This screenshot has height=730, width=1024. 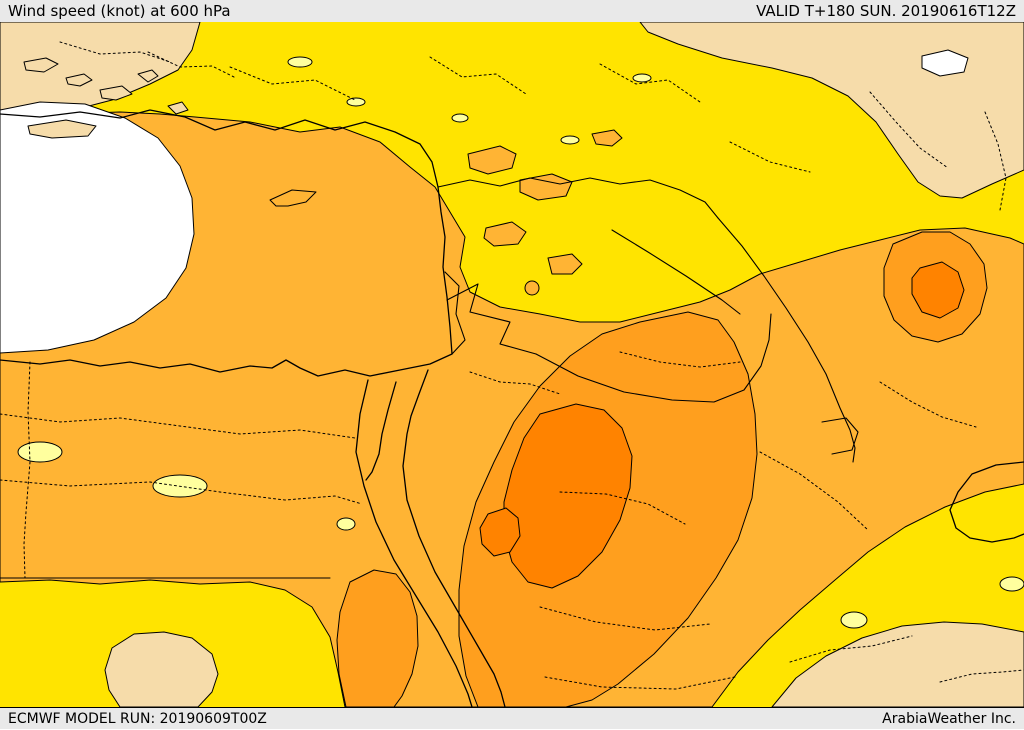 I want to click on turkey-syria-border, so click(x=578, y=198).